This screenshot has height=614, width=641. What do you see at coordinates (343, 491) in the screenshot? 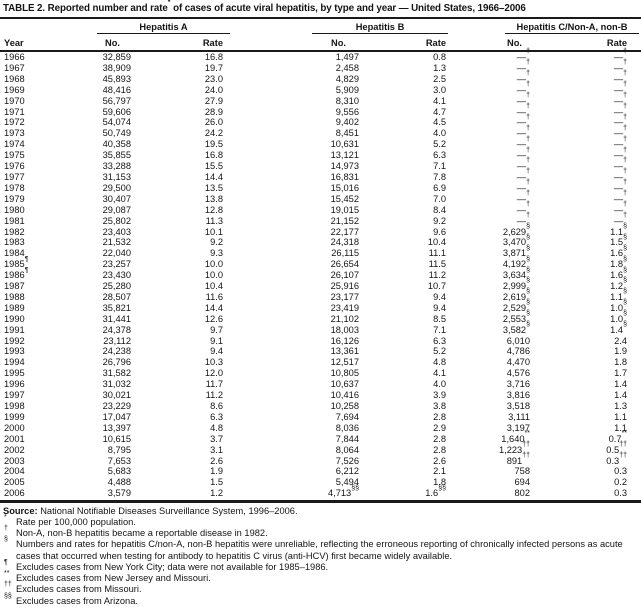
I see `value-cell: 4,713§§` at bounding box center [343, 491].